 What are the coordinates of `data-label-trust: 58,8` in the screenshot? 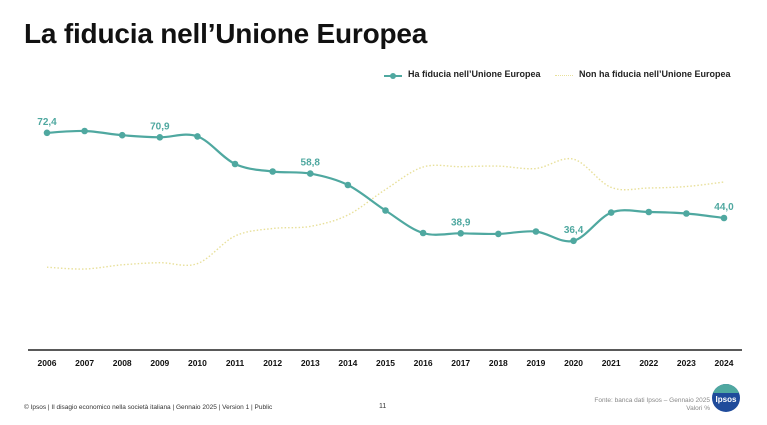 It's located at (311, 163).